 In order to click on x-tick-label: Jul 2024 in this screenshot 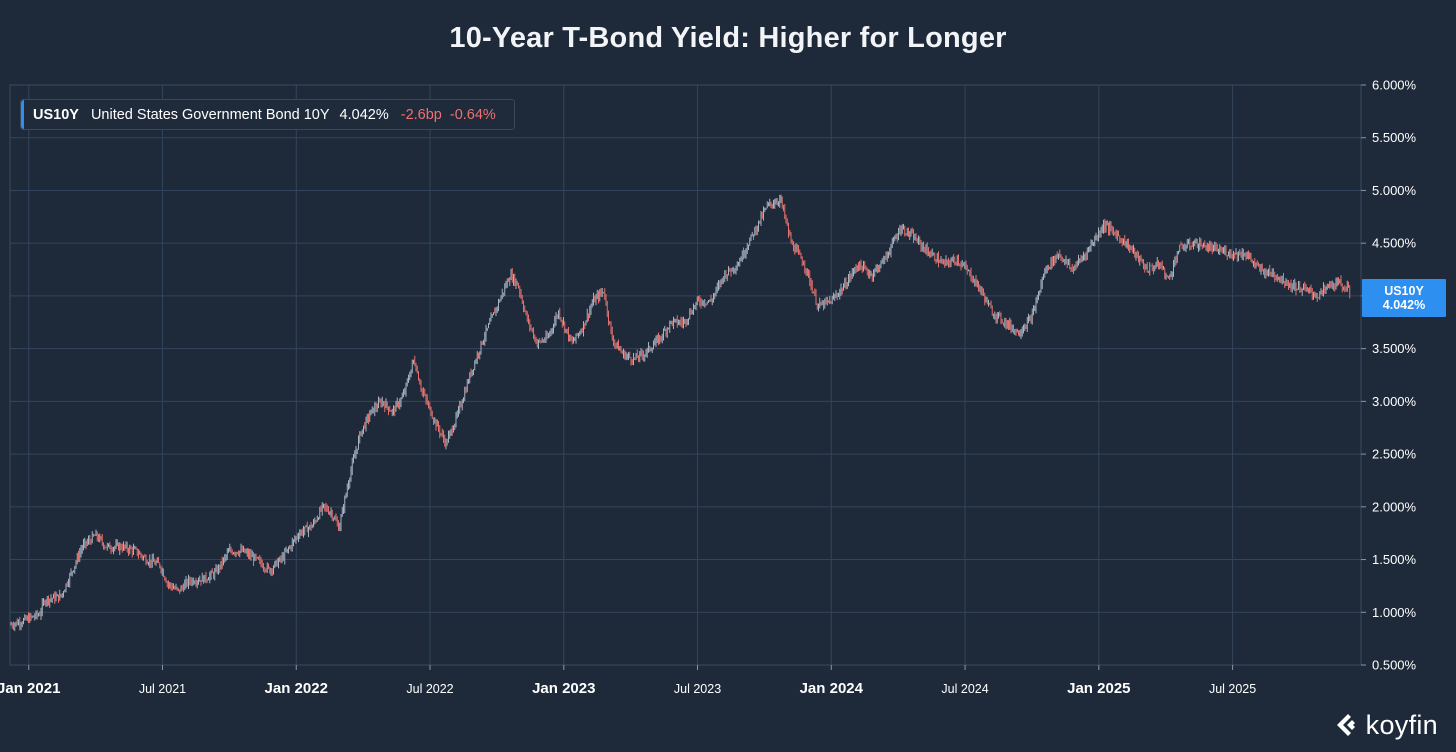, I will do `click(964, 689)`.